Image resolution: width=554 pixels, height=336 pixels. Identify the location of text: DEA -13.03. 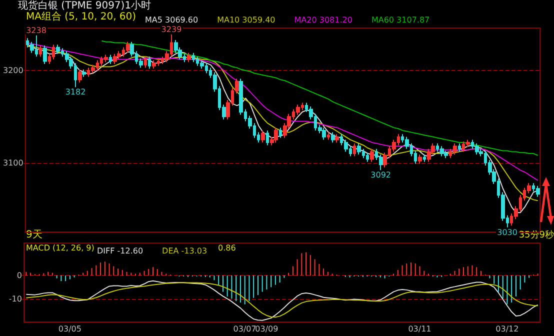
(185, 251).